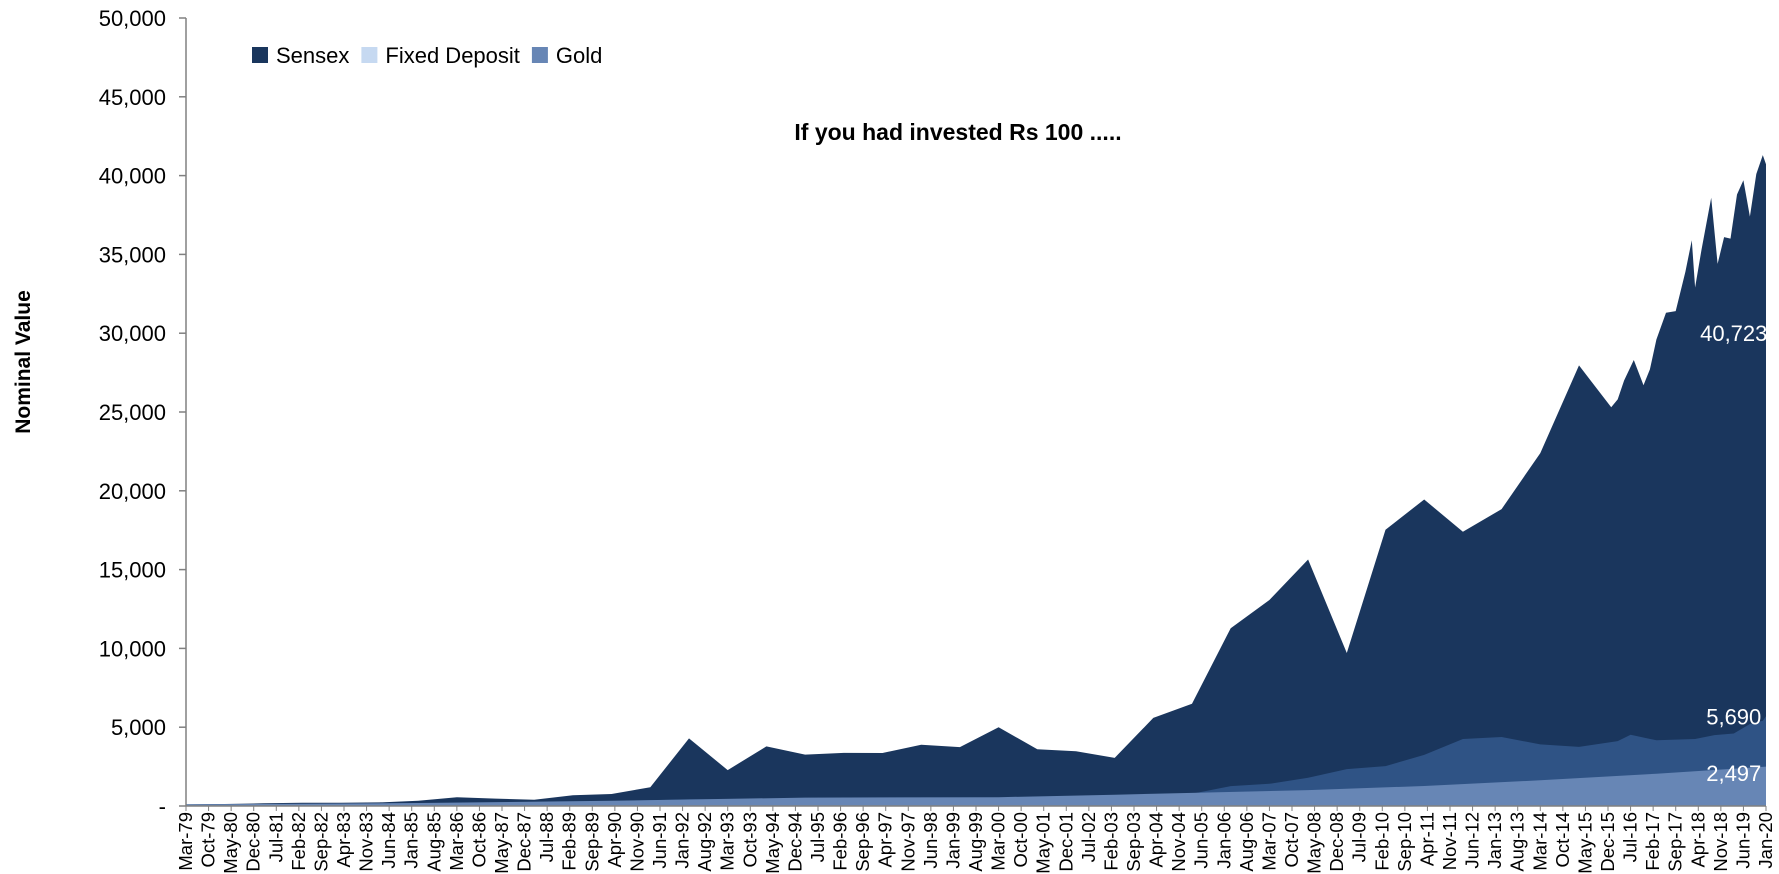 The height and width of the screenshot is (874, 1779). I want to click on x-tick-label: Jun-19, so click(1742, 840).